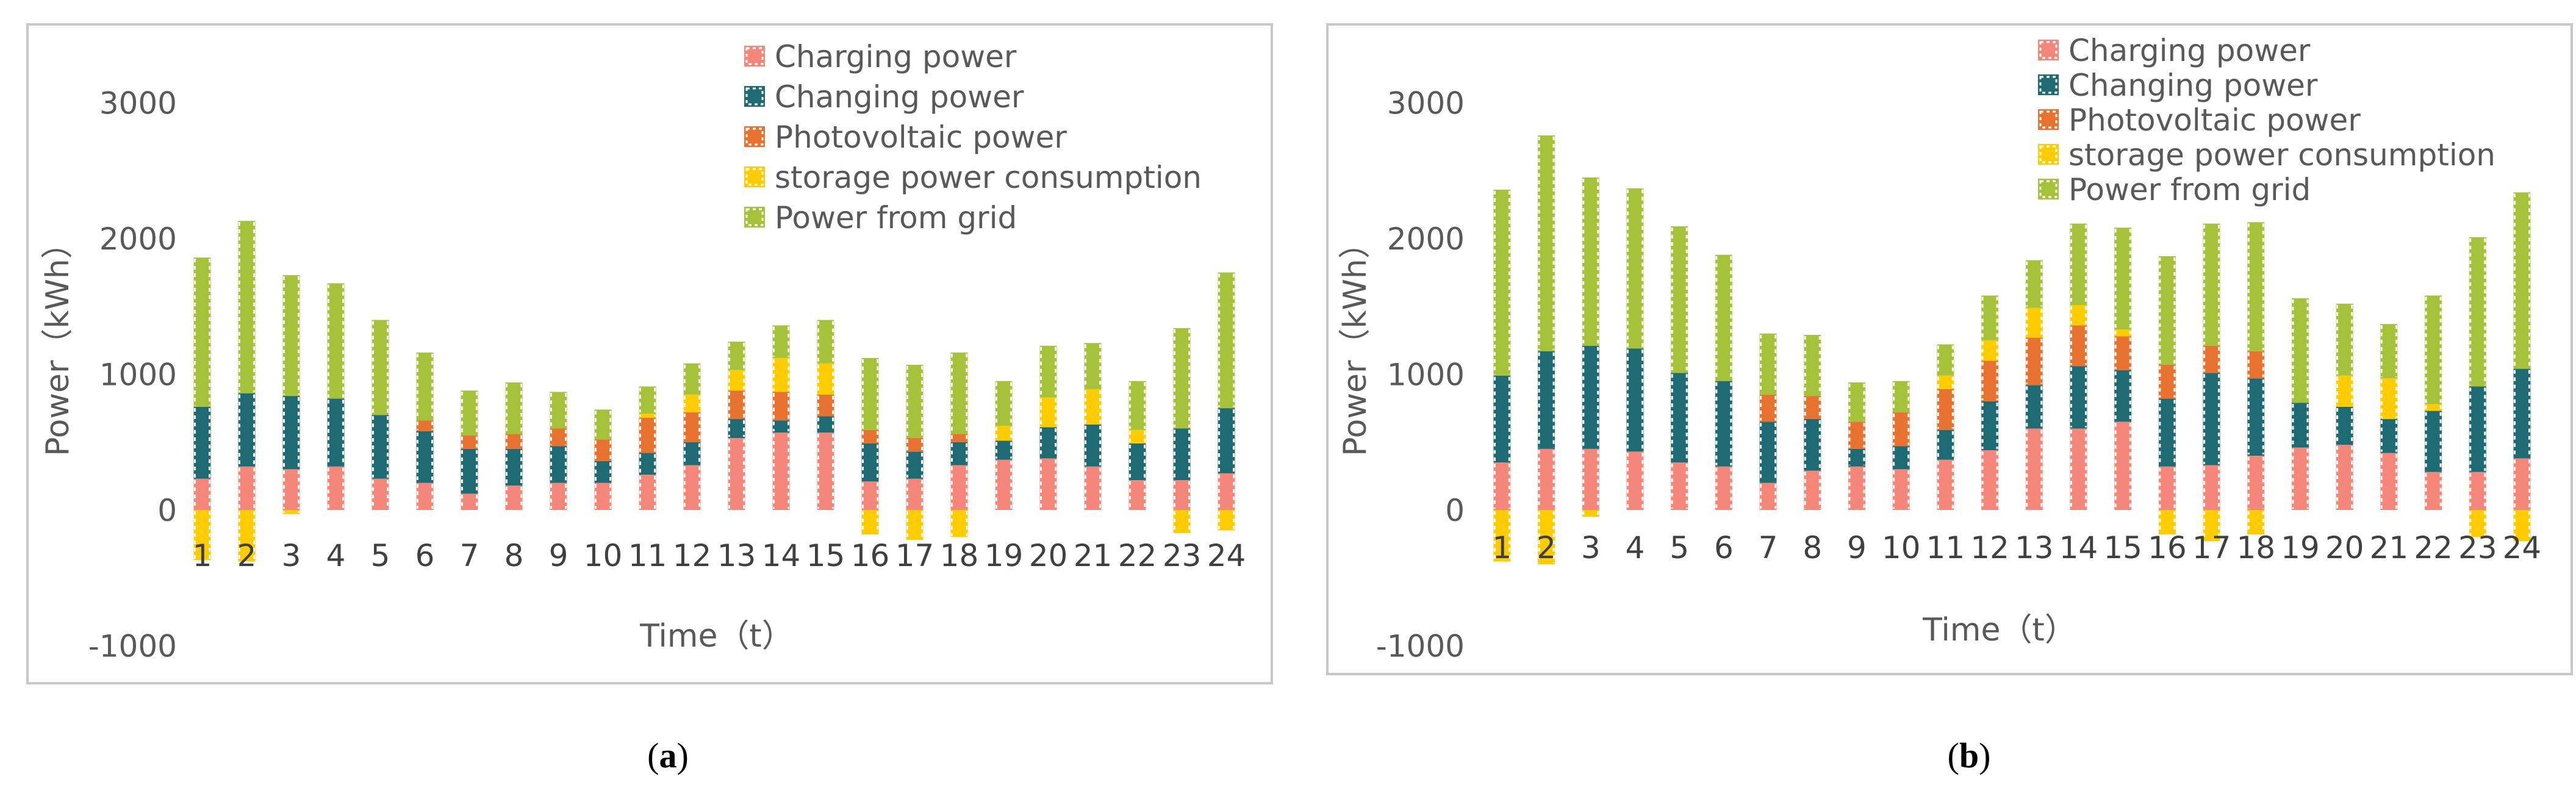  Describe the element at coordinates (1724, 547) in the screenshot. I see `x-tick-label: 6` at that location.